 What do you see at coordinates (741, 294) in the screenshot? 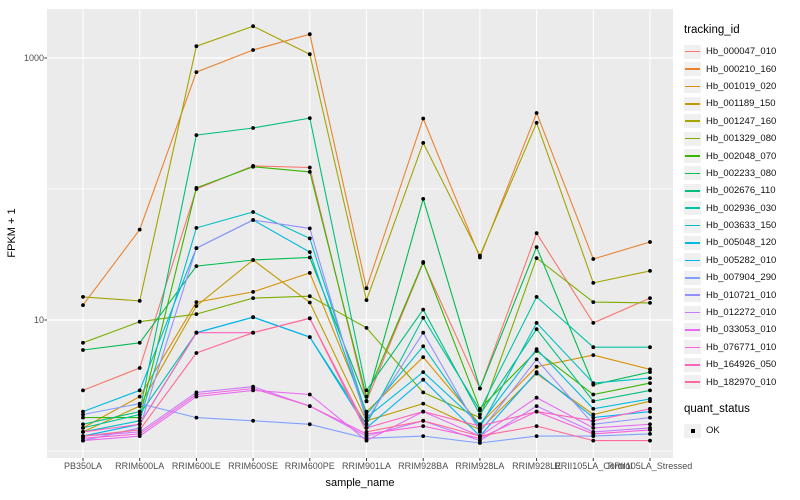
I see `legend-entry: Hb_010721_010` at bounding box center [741, 294].